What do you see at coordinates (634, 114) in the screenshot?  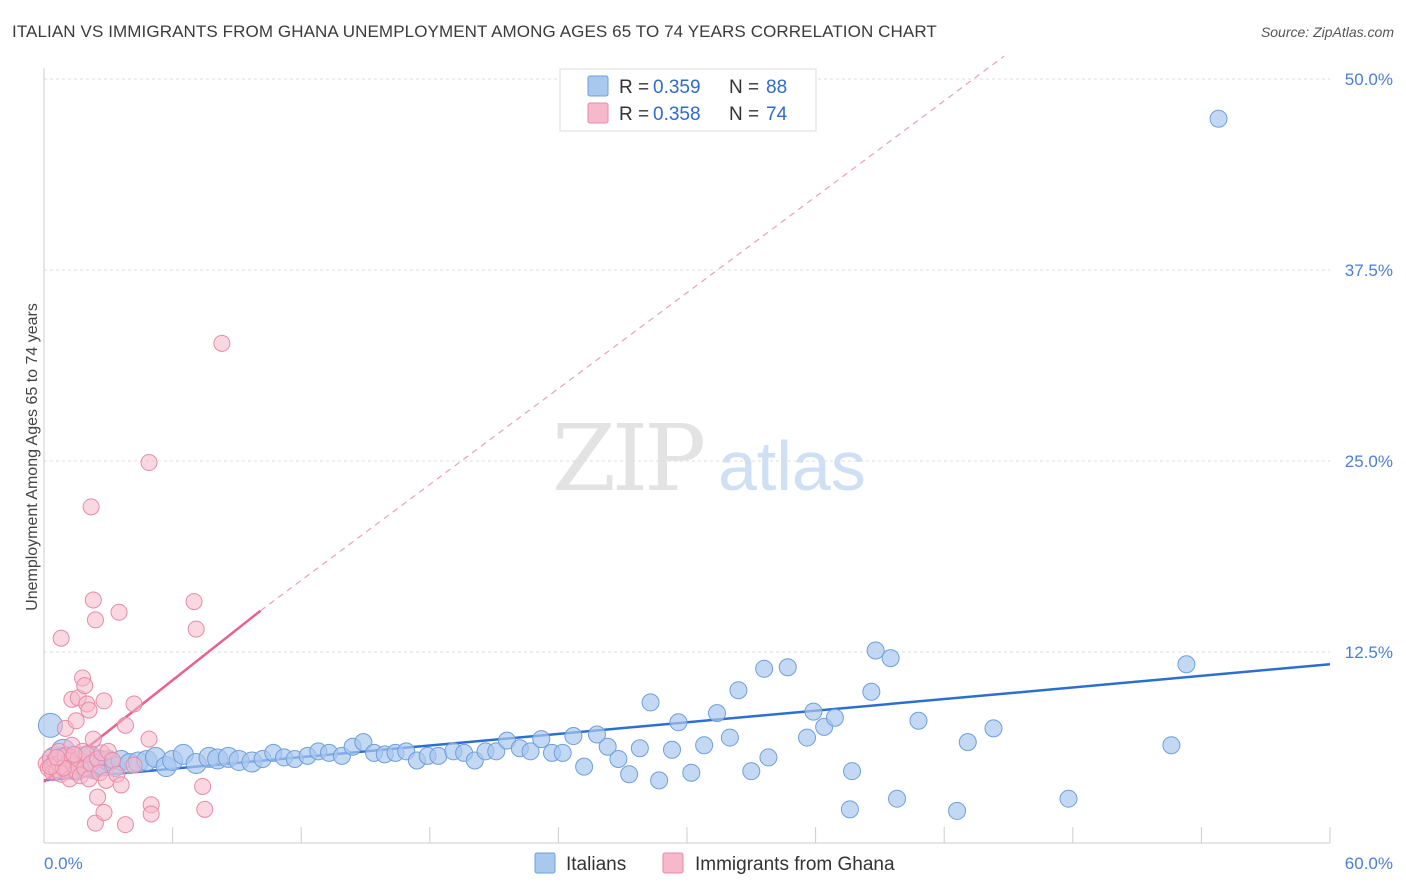 I see `legend-r-label-2: R =` at bounding box center [634, 114].